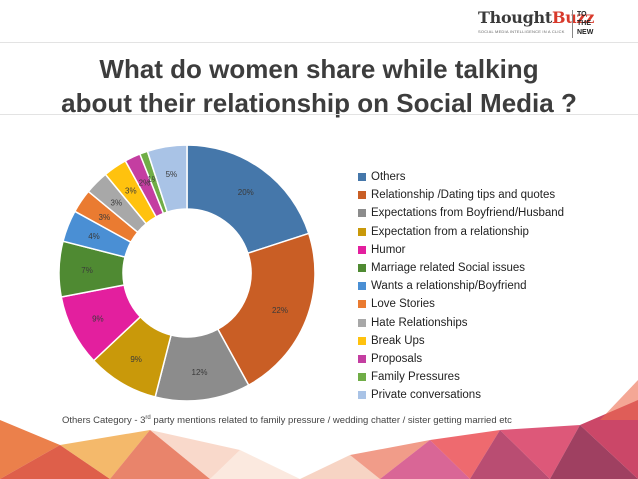 The width and height of the screenshot is (638, 479). What do you see at coordinates (461, 377) in the screenshot?
I see `legend-item: Family Pressures` at bounding box center [461, 377].